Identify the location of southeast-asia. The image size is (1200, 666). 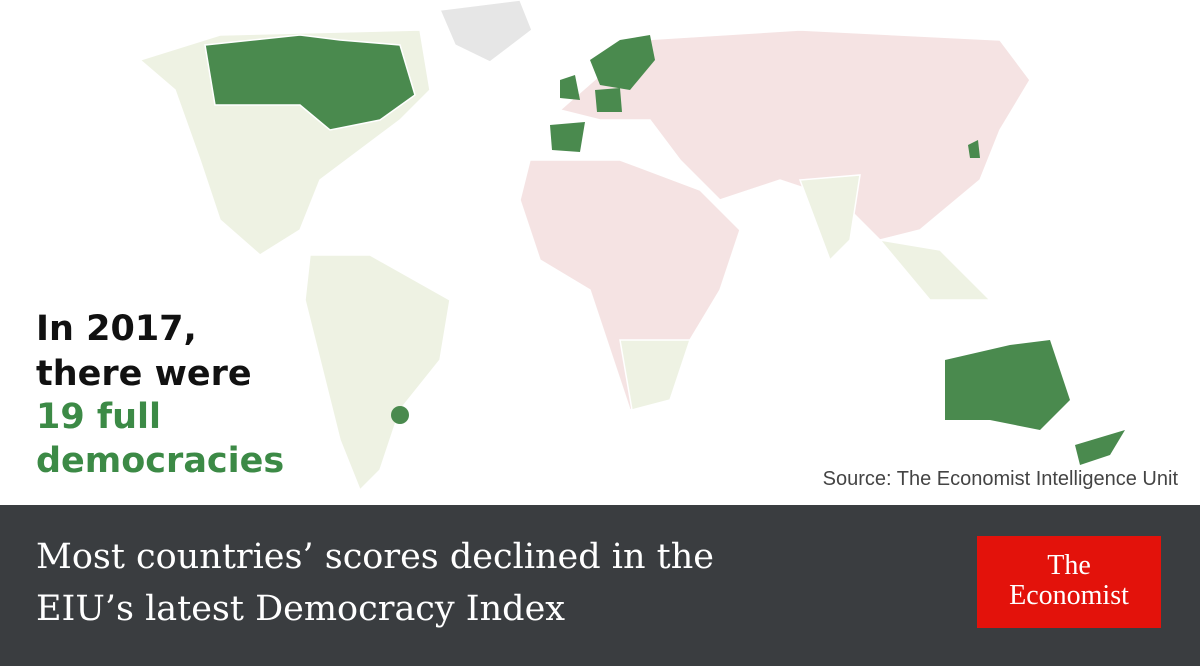
(935, 269).